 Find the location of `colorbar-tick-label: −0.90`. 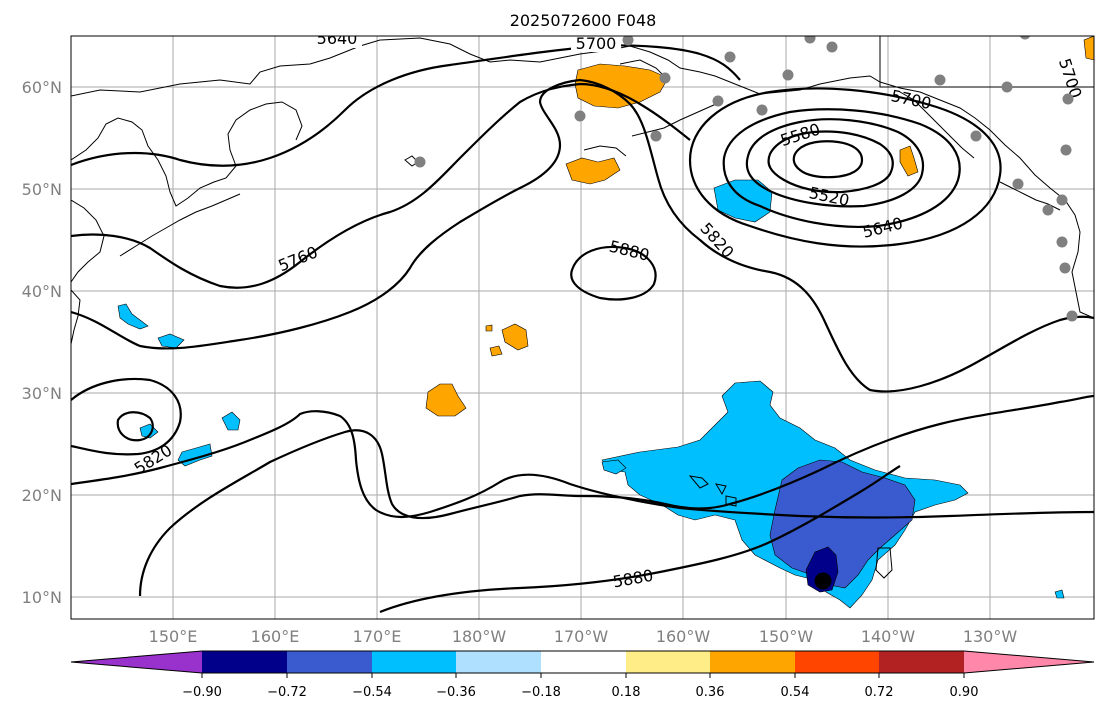

colorbar-tick-label: −0.90 is located at coordinates (202, 692).